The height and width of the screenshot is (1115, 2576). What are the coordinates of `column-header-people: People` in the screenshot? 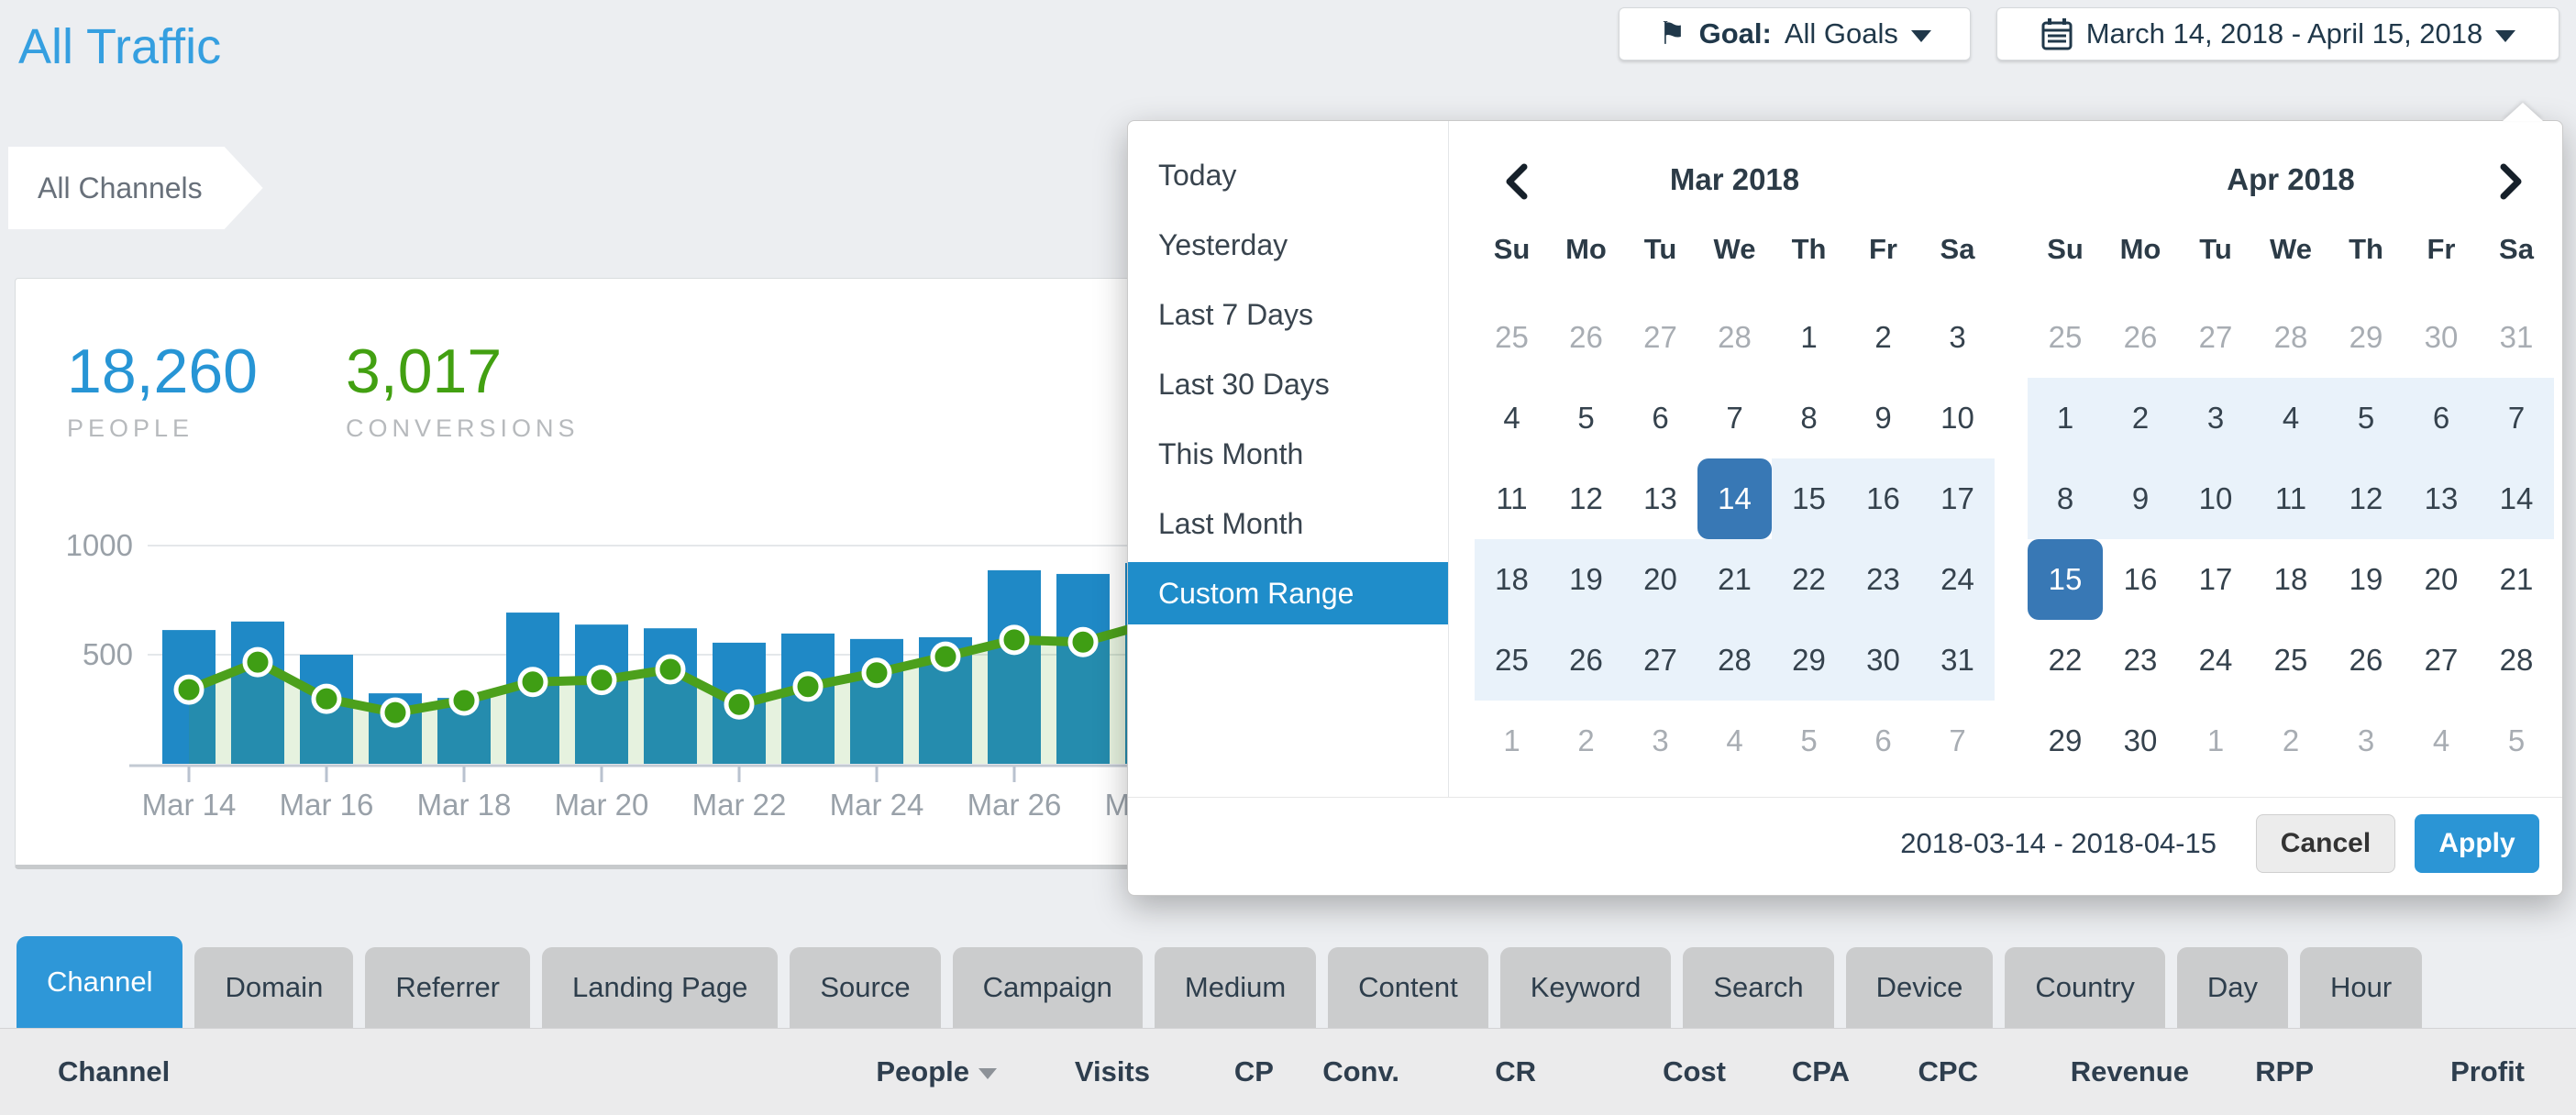 It's located at (914, 1071).